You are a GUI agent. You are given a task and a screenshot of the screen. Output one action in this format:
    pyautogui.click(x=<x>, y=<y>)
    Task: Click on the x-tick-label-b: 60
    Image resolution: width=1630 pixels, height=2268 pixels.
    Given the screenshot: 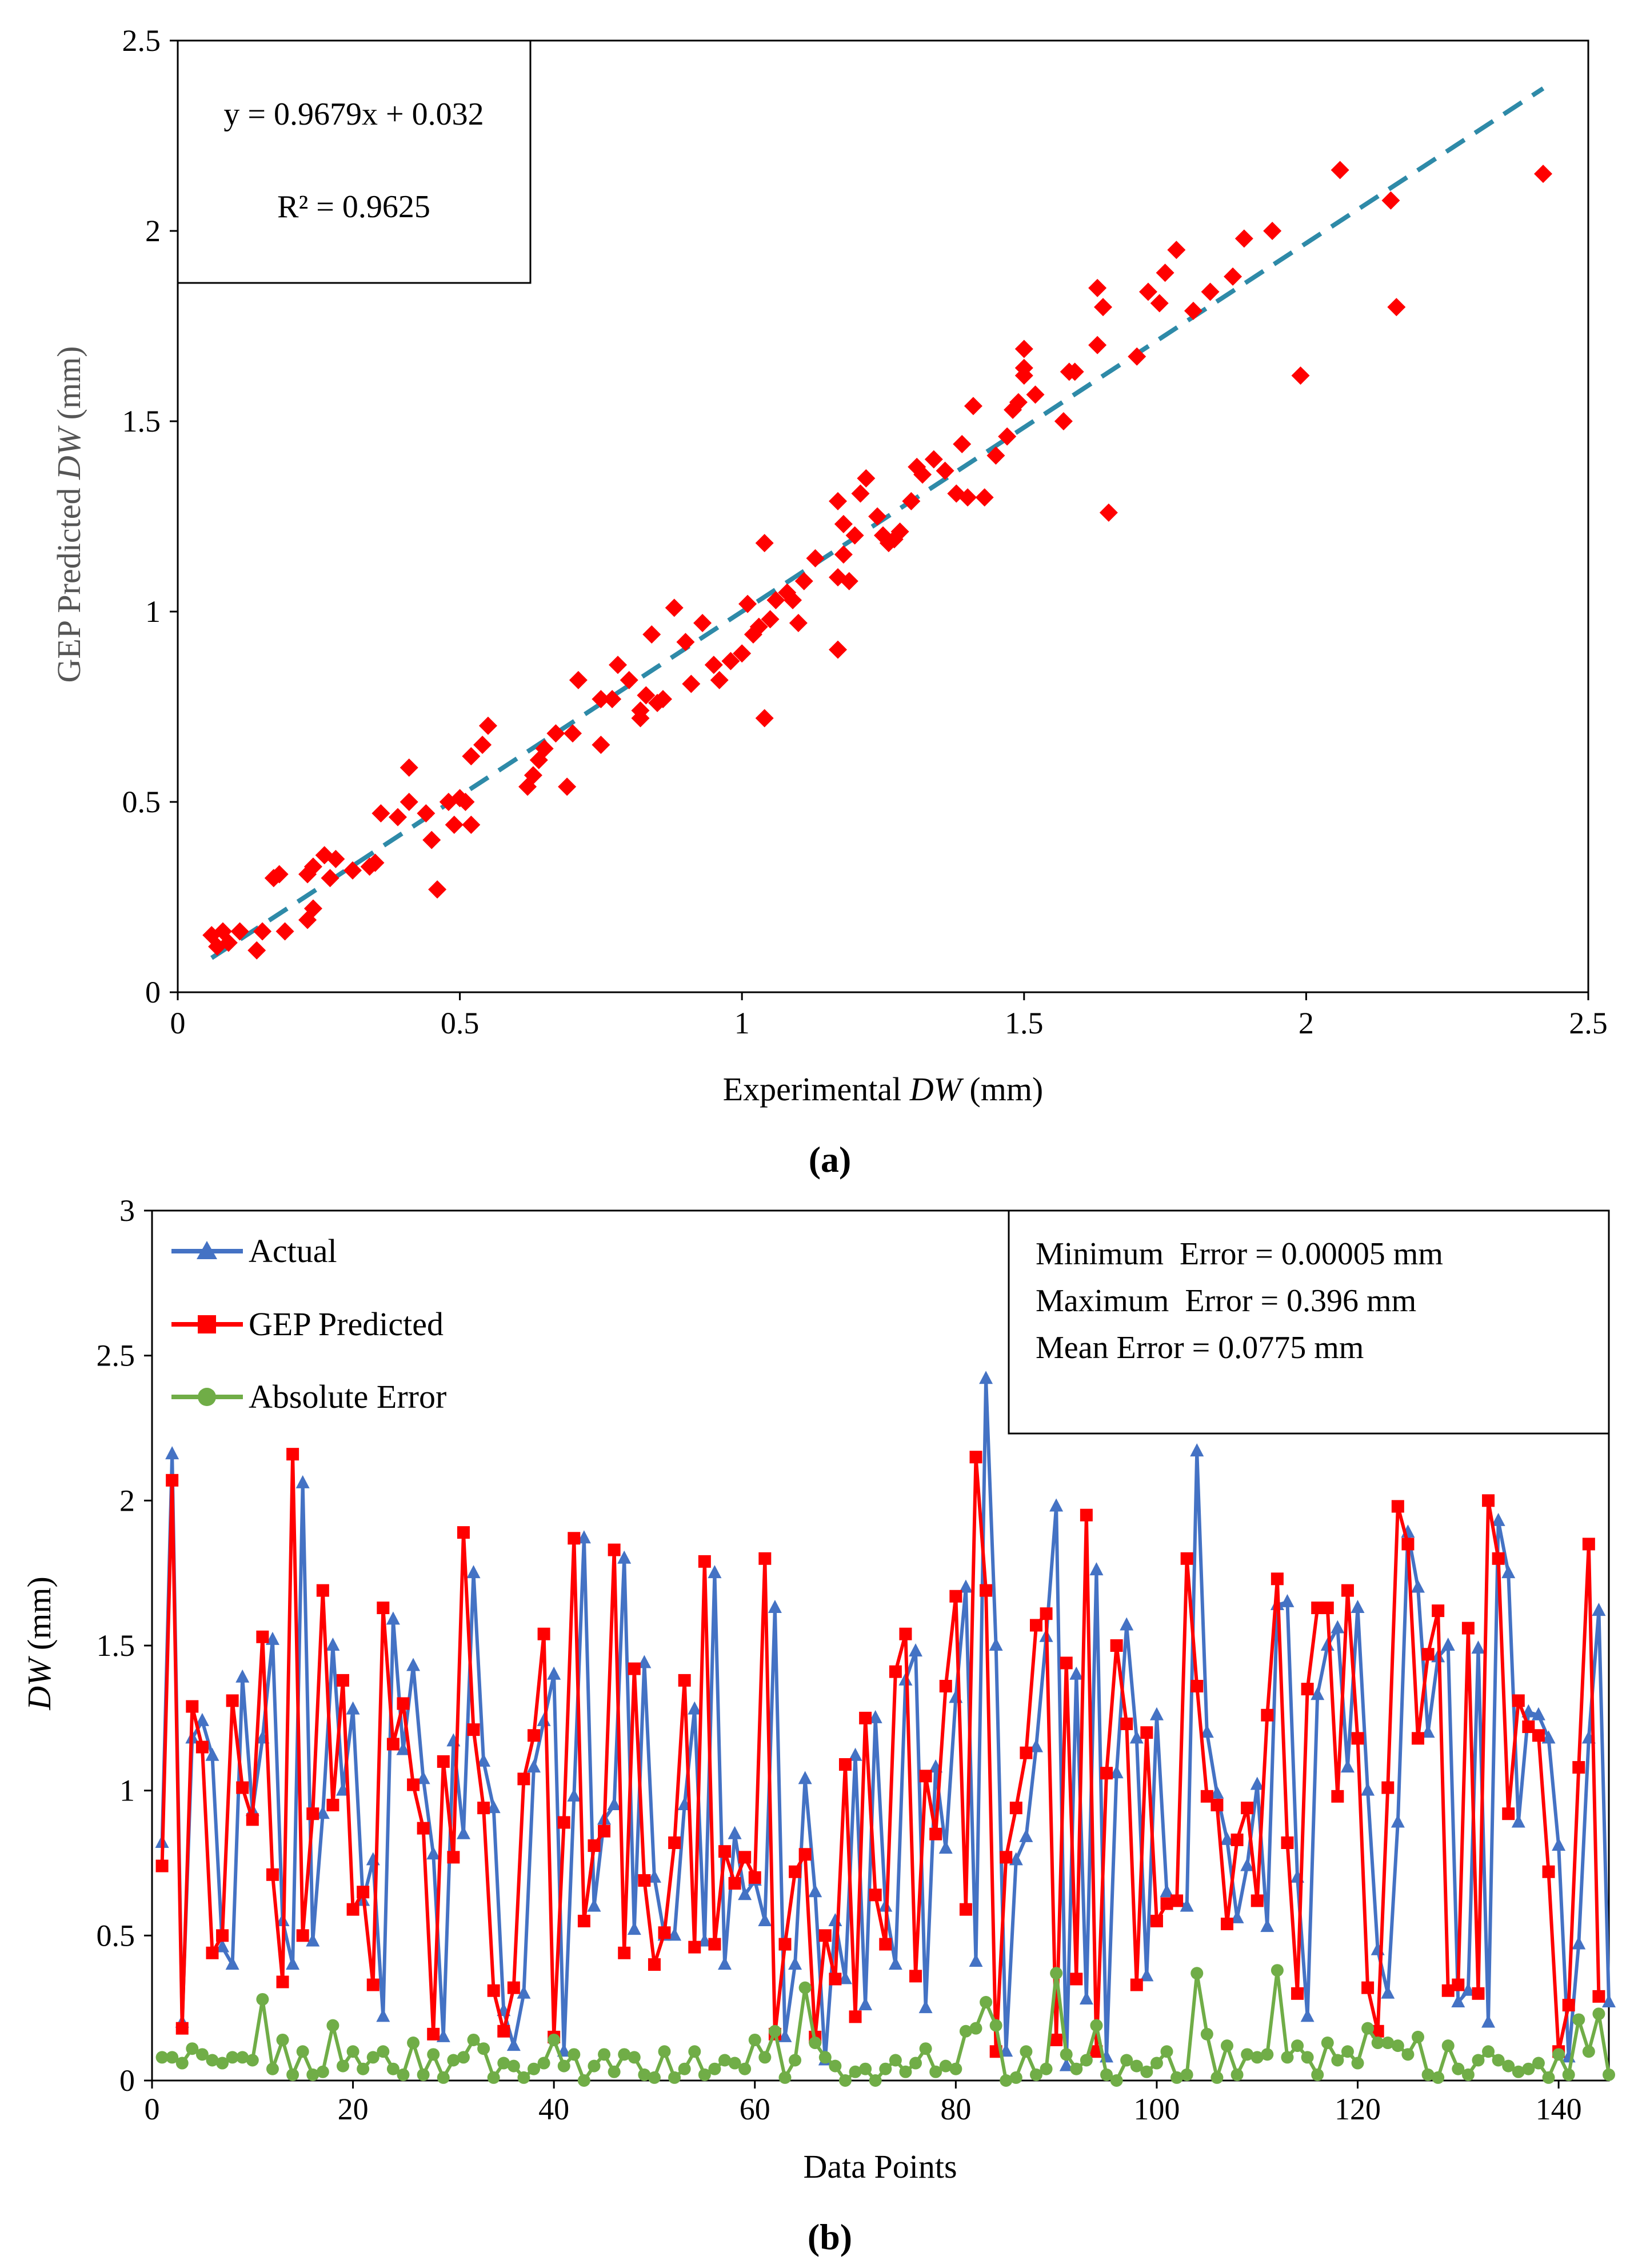 What is the action you would take?
    pyautogui.click(x=755, y=2109)
    